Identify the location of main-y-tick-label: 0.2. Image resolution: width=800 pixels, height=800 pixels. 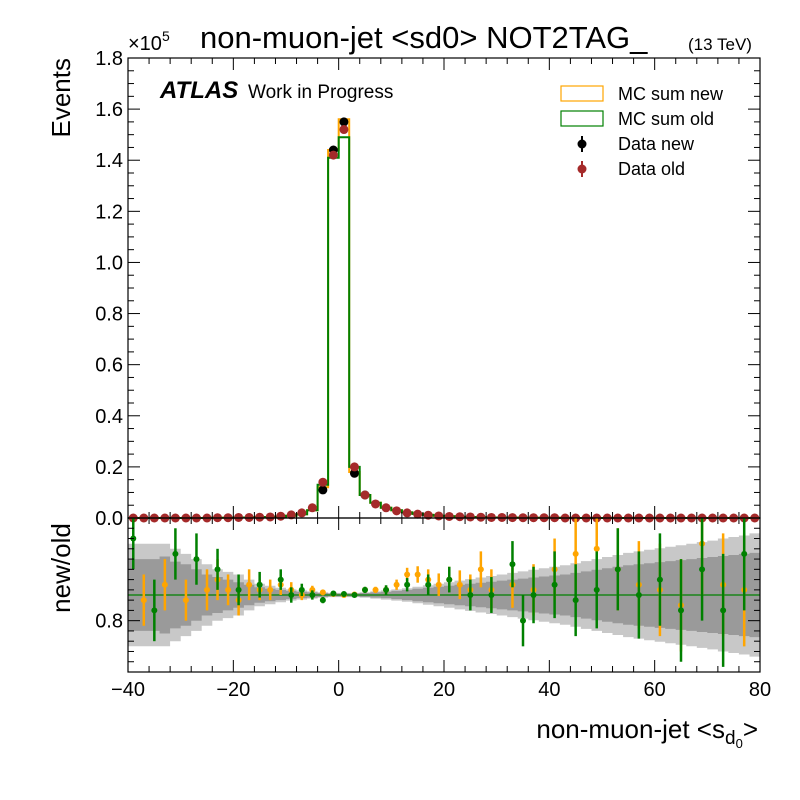
(109, 468).